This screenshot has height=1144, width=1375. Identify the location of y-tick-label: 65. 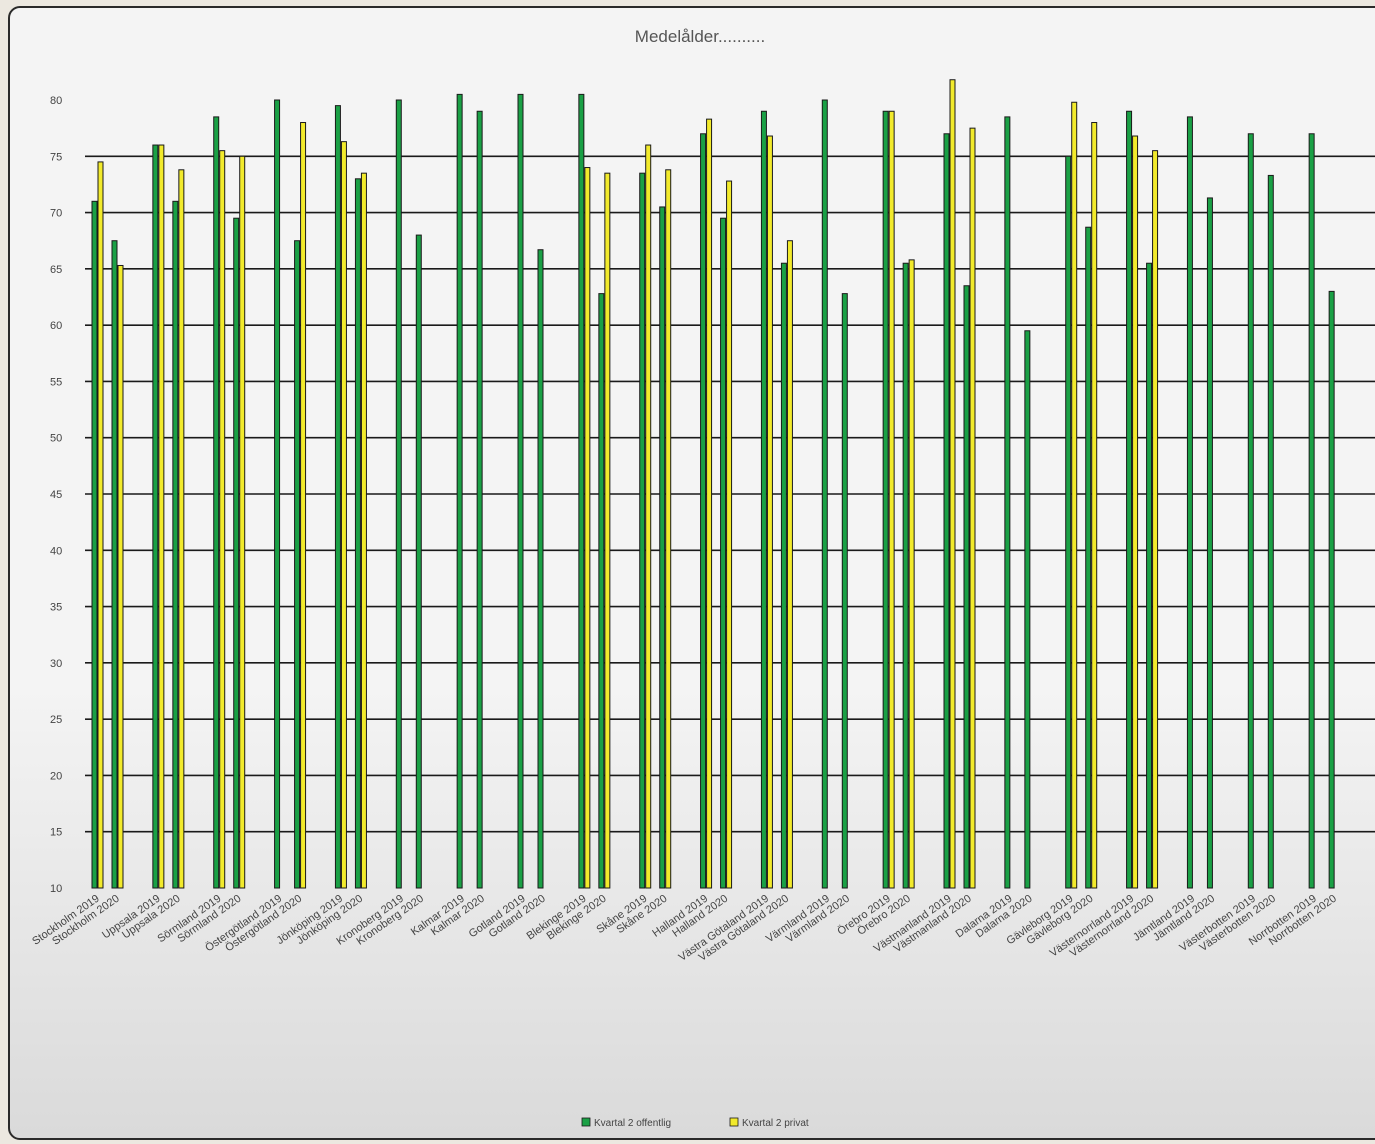
(56, 270).